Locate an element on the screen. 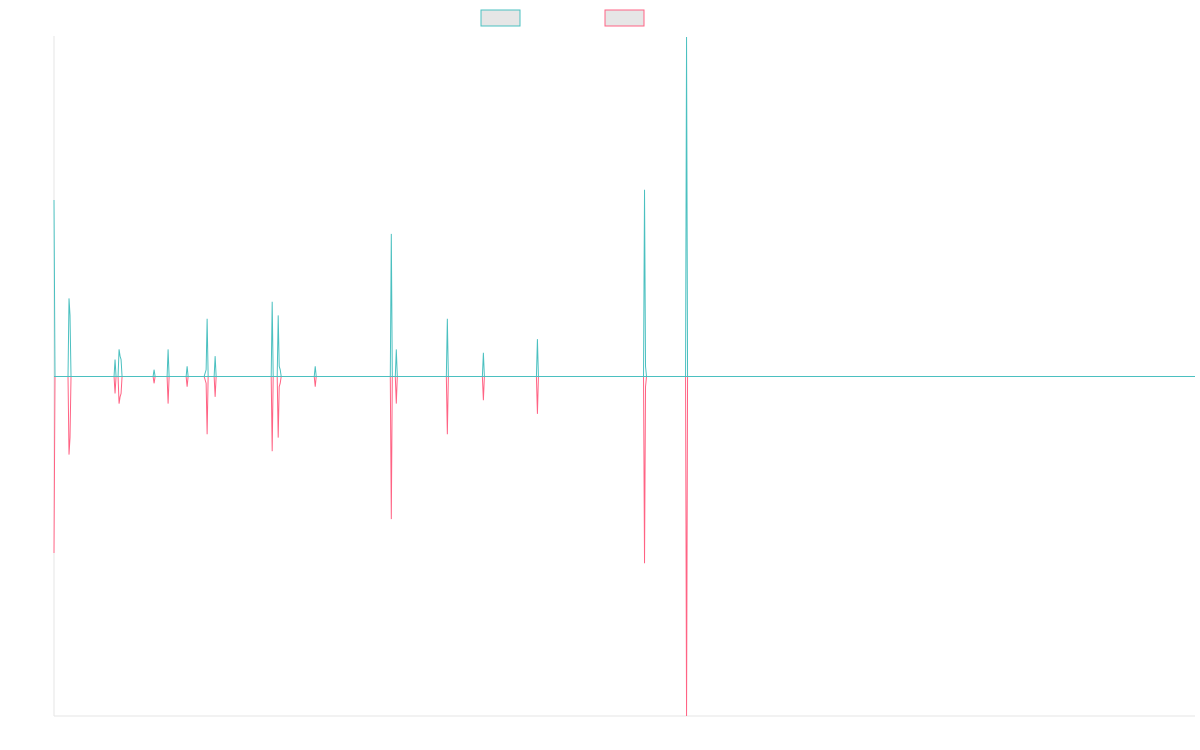 This screenshot has width=1200, height=750. legend is located at coordinates (562, 18).